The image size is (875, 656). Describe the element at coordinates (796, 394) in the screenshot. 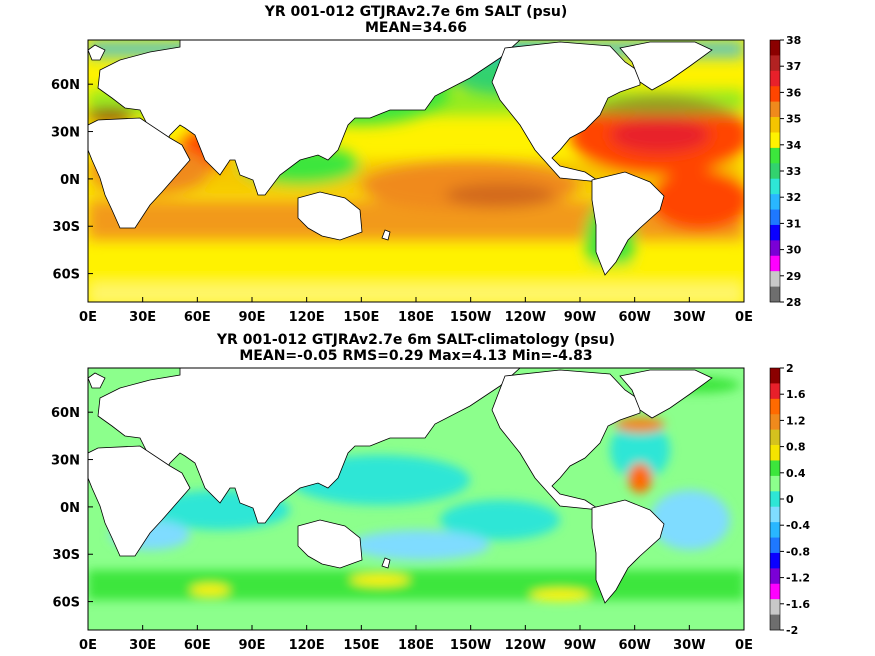

I see `colorbar-tick-label: 1.6` at that location.